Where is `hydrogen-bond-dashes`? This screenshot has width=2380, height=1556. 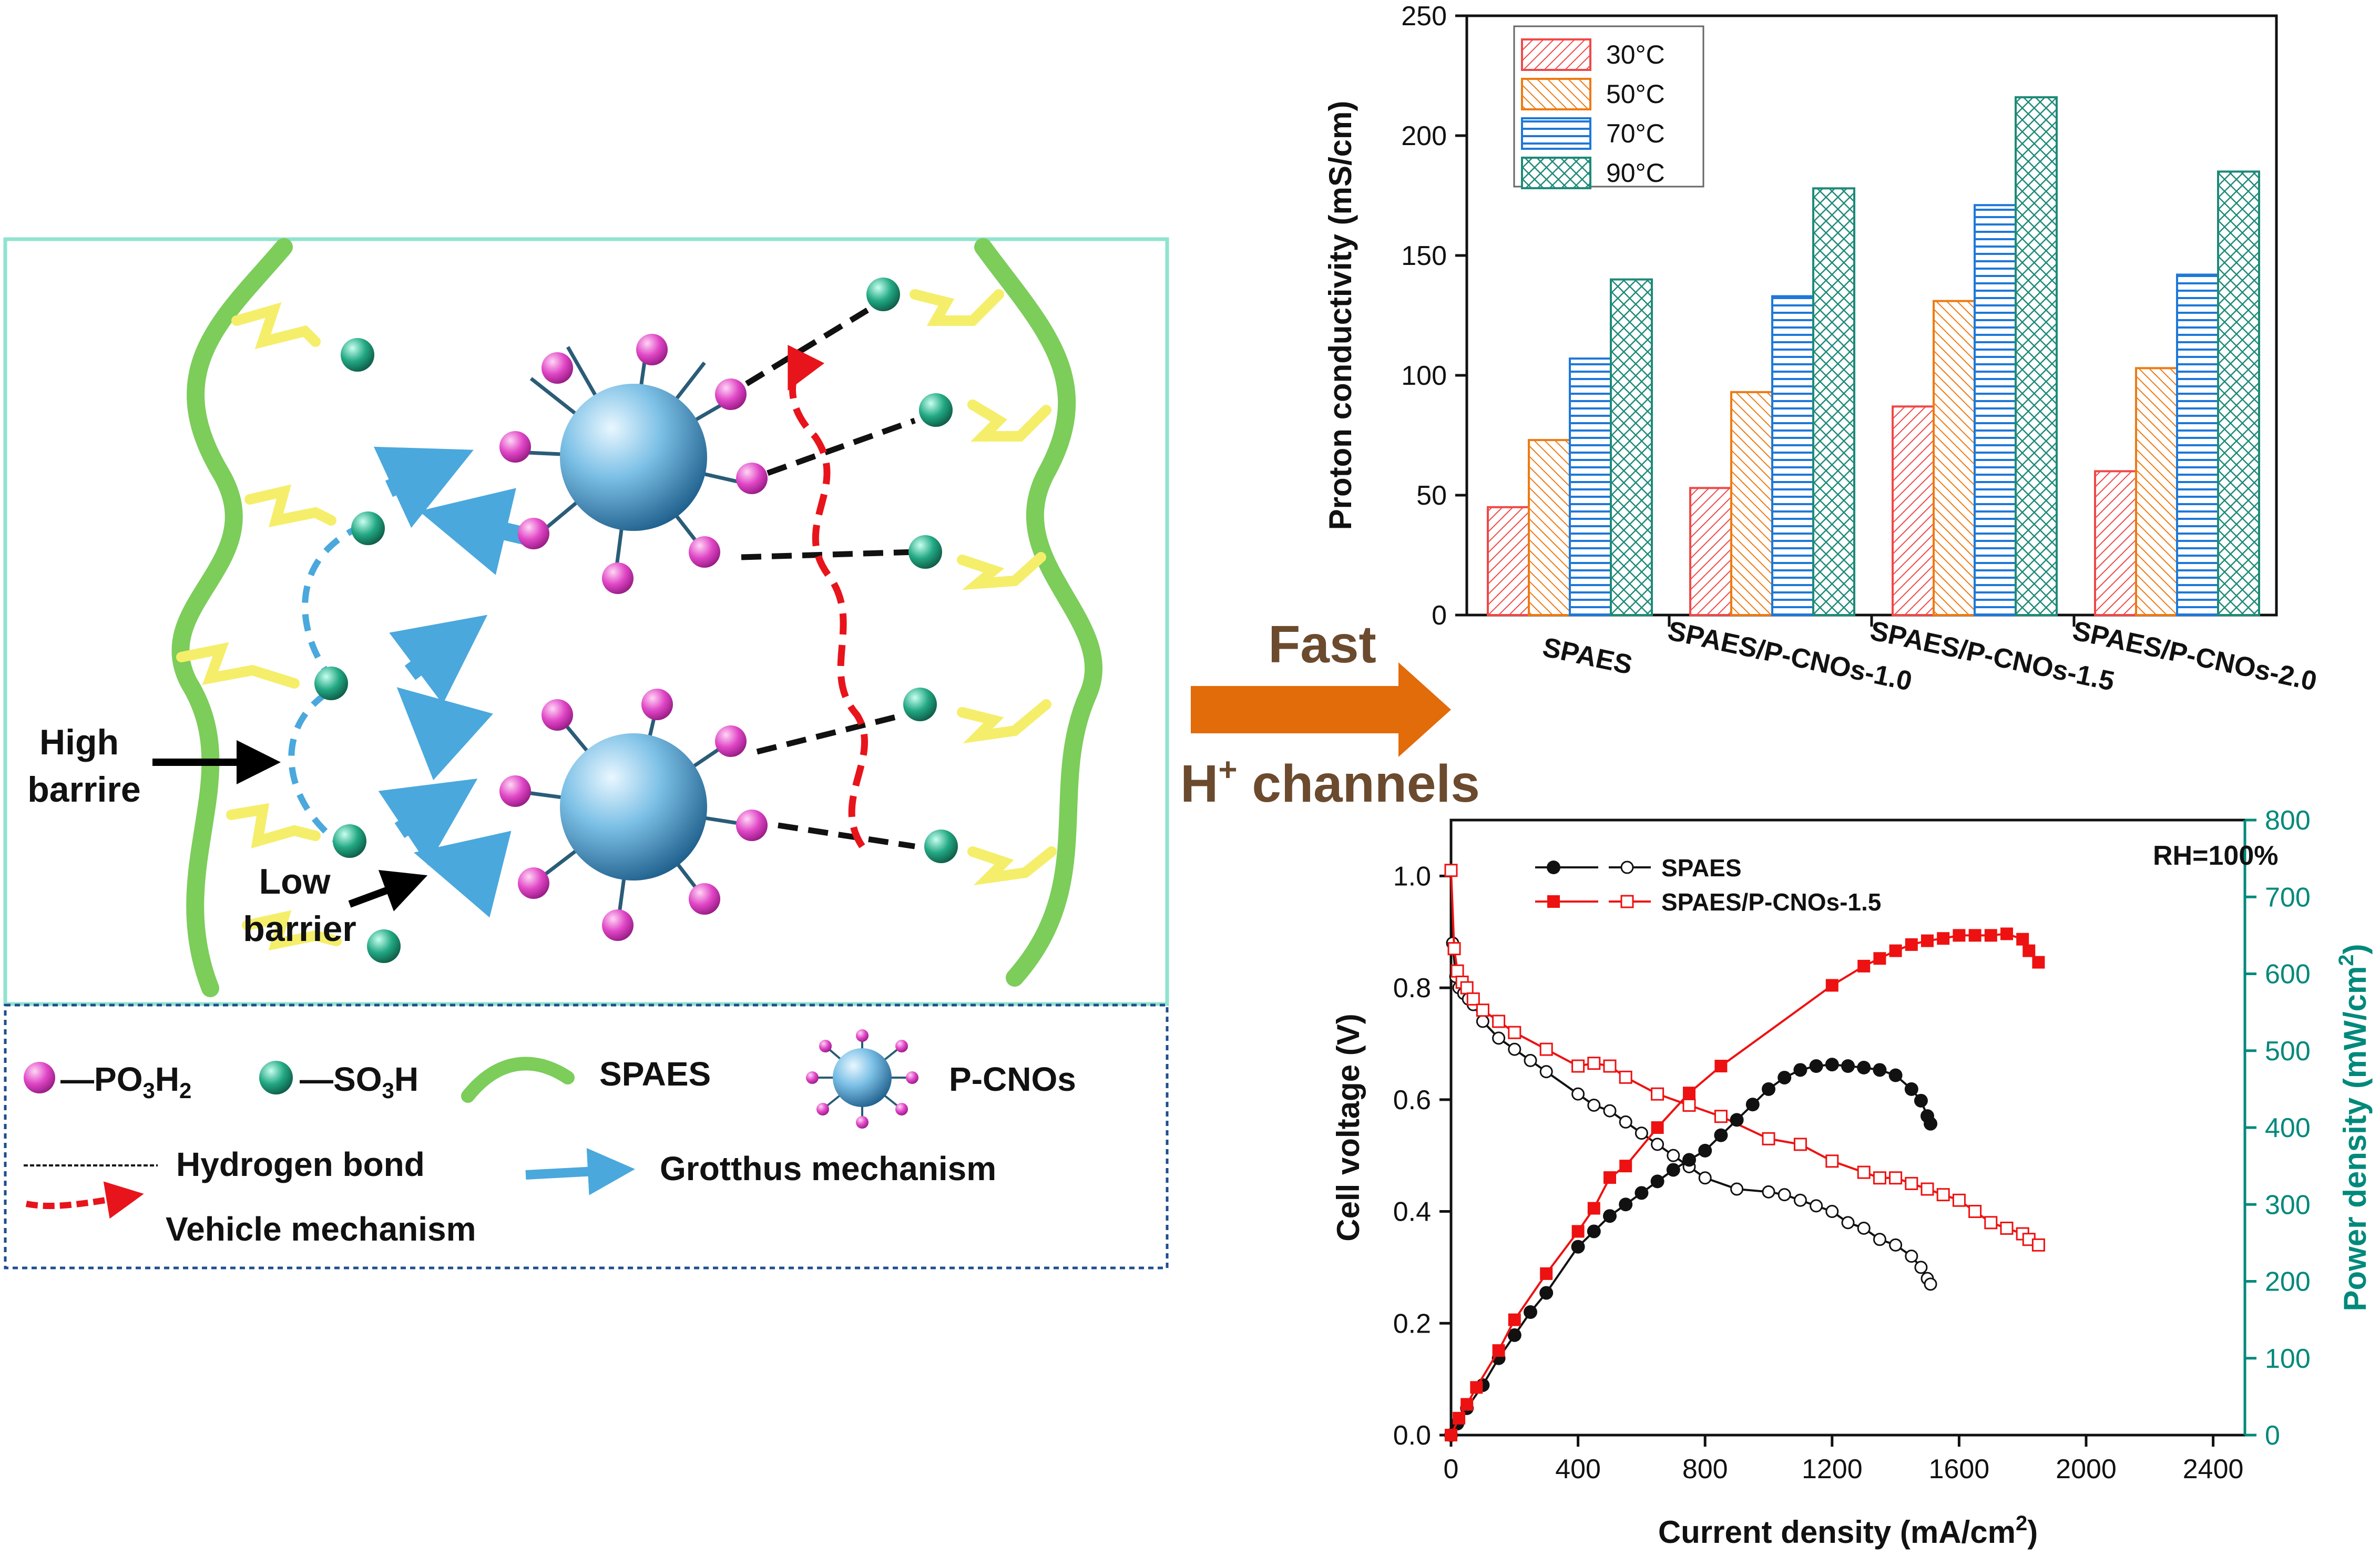 hydrogen-bond-dashes is located at coordinates (828, 578).